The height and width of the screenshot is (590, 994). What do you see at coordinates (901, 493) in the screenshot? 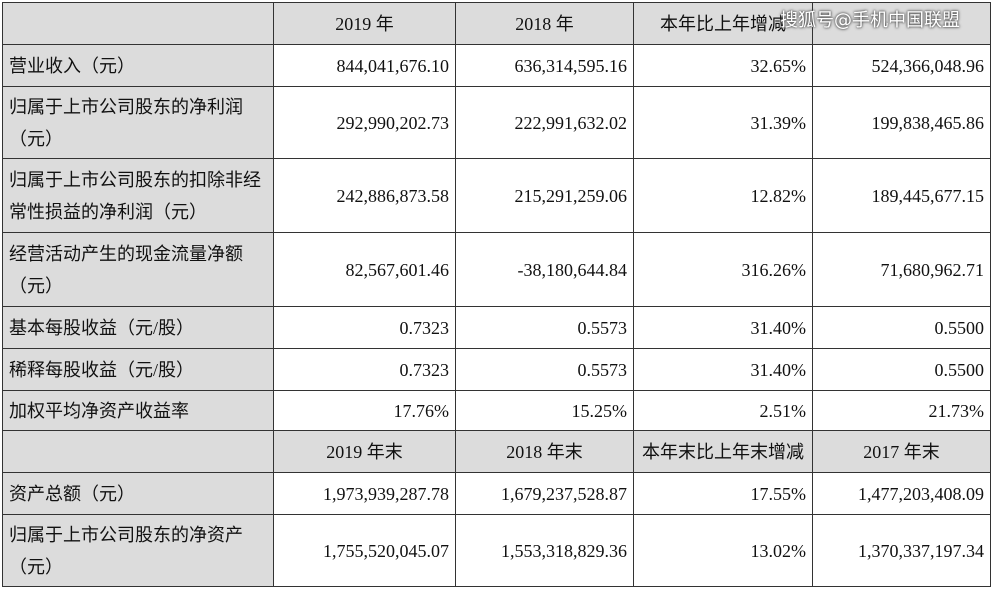
I see `value-cell: 1,477,203,408.09` at bounding box center [901, 493].